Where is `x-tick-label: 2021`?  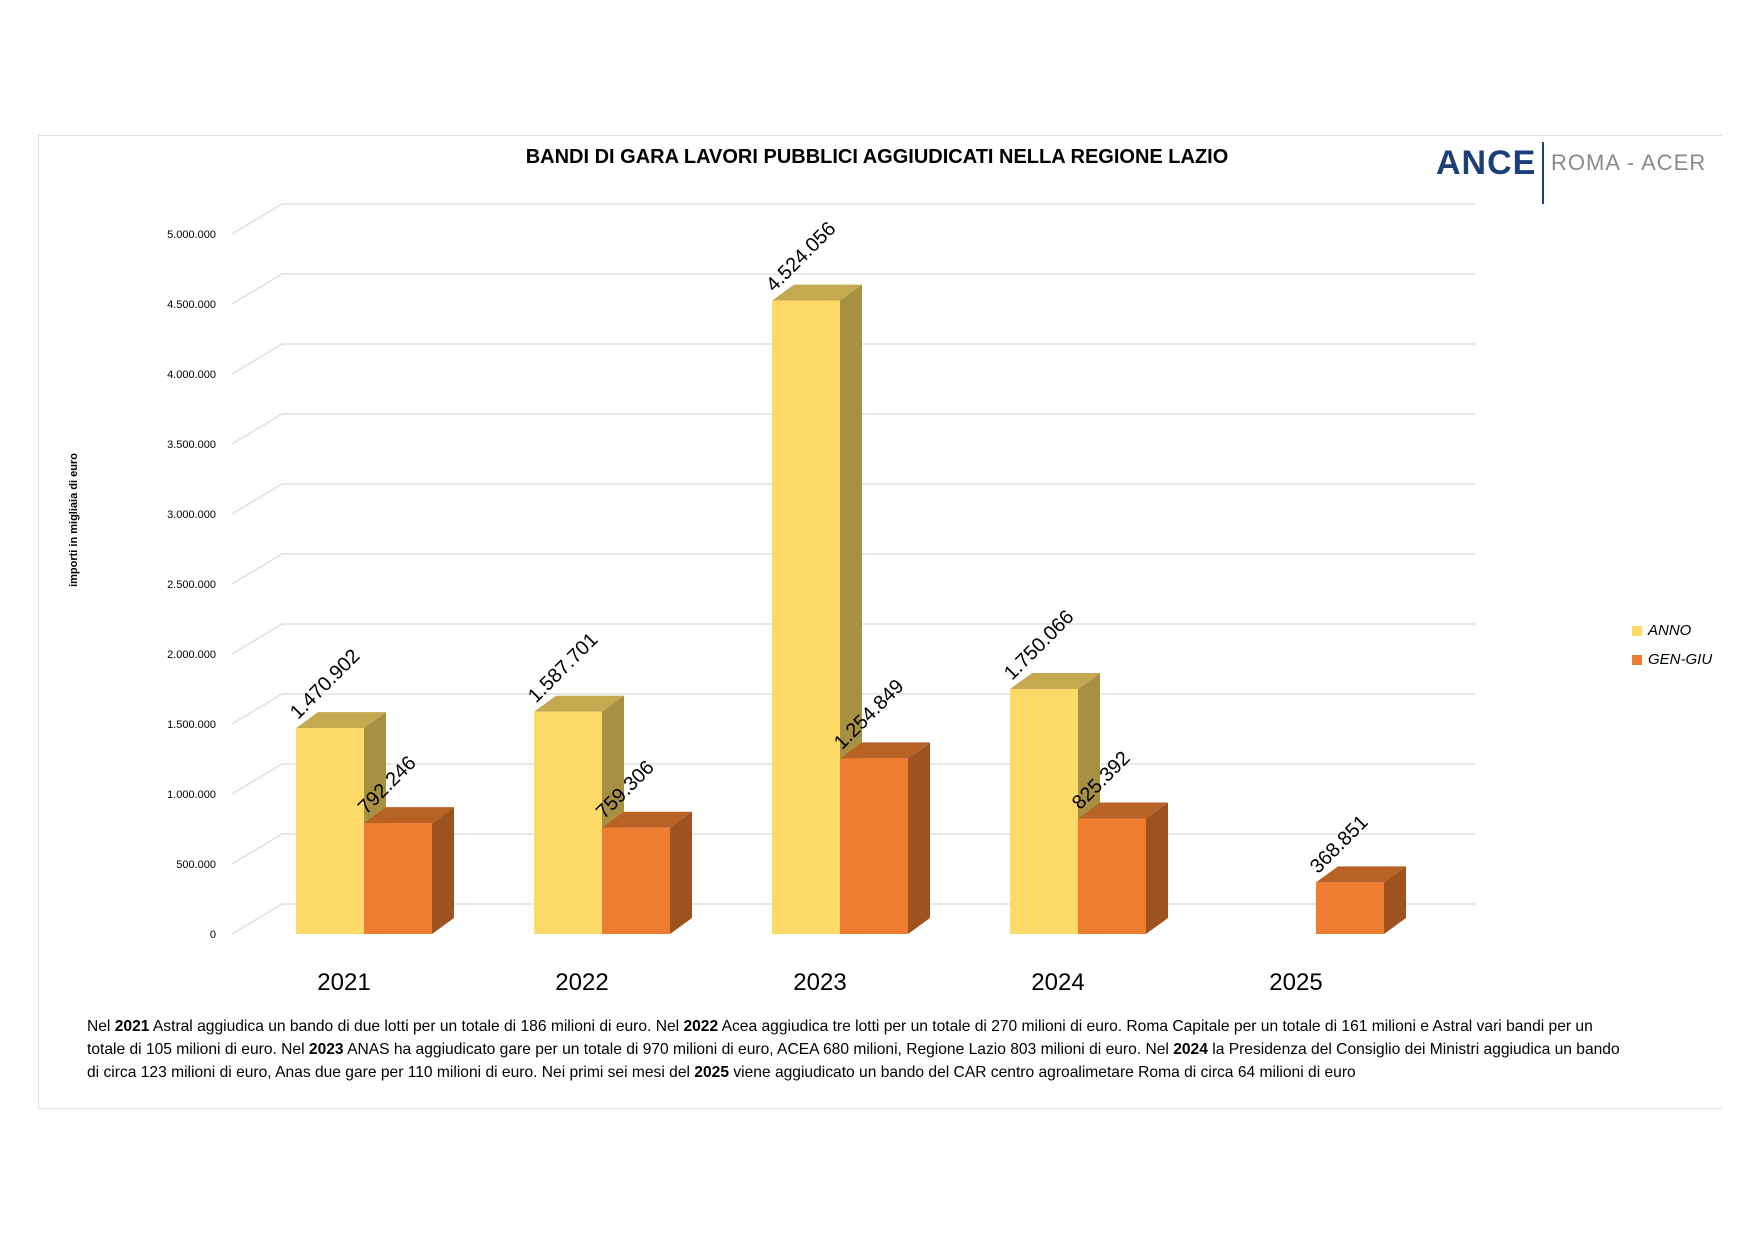 x-tick-label: 2021 is located at coordinates (343, 982).